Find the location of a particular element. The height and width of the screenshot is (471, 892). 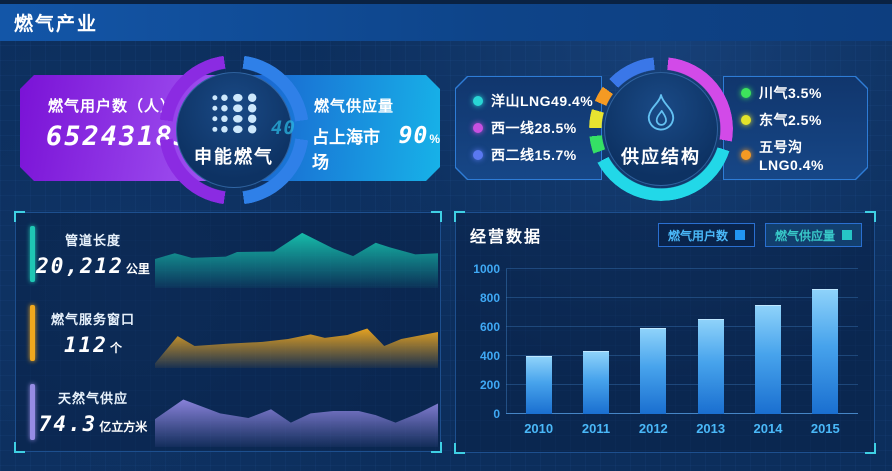

metric-value: 20,212 公里 is located at coordinates (93, 265).